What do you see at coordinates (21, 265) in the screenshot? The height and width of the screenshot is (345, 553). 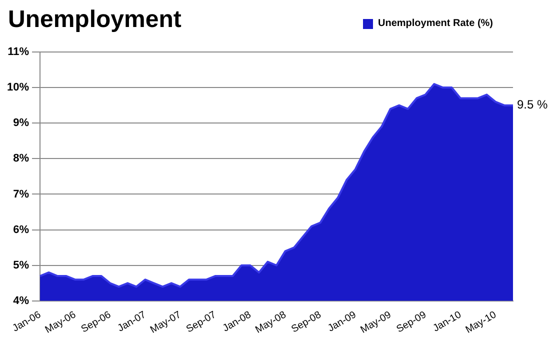 I see `y-tick-label: 5%` at bounding box center [21, 265].